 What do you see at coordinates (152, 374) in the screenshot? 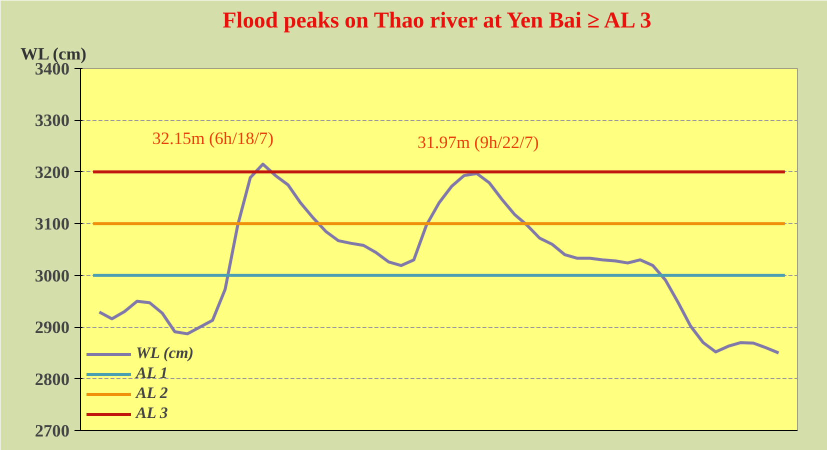
I see `legend-label: AL 1` at bounding box center [152, 374].